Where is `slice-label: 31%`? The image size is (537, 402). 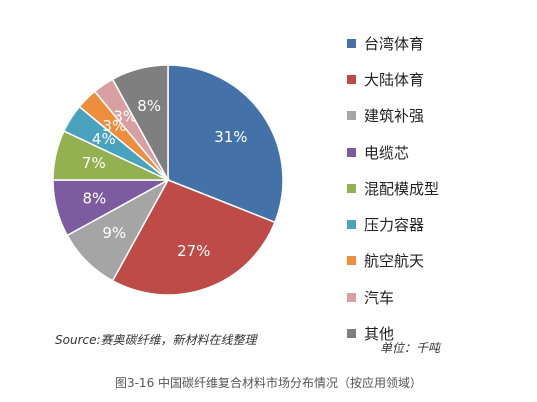
slice-label: 31% is located at coordinates (230, 137).